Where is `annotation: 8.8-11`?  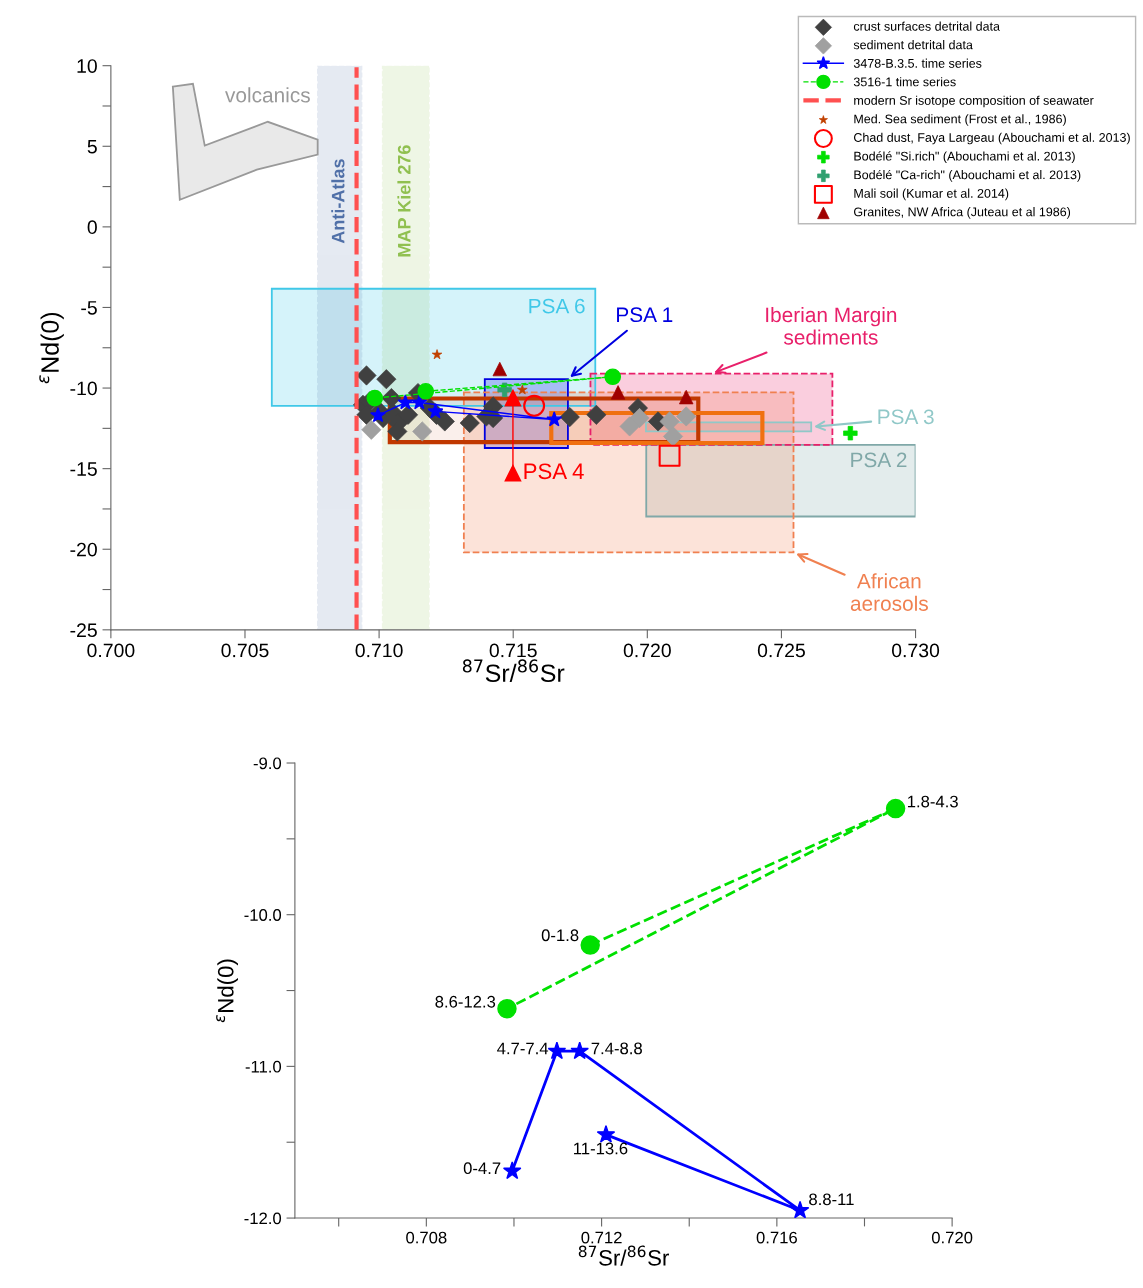 annotation: 8.8-11 is located at coordinates (831, 1199).